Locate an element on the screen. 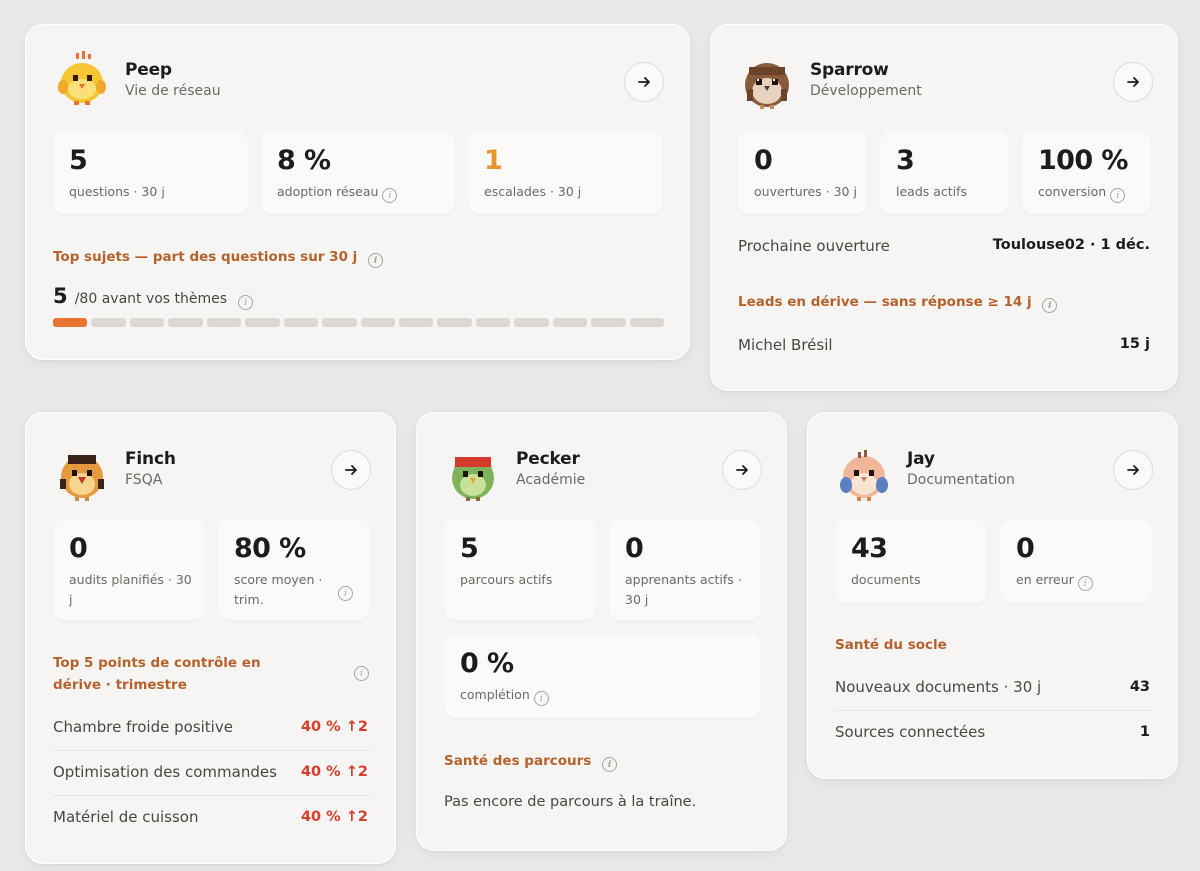 This screenshot has height=871, width=1200. drift-row-label: Optimisation des commandes is located at coordinates (165, 772).